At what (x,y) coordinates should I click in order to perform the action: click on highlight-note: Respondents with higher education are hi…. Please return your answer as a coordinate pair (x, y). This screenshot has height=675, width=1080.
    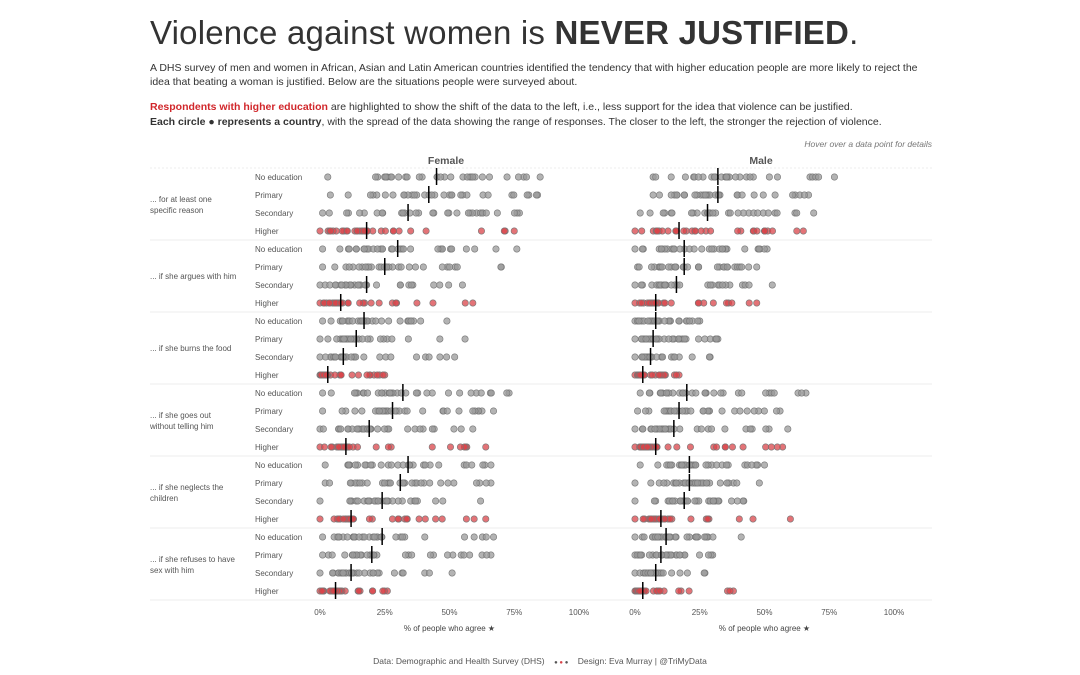
    Looking at the image, I should click on (501, 107).